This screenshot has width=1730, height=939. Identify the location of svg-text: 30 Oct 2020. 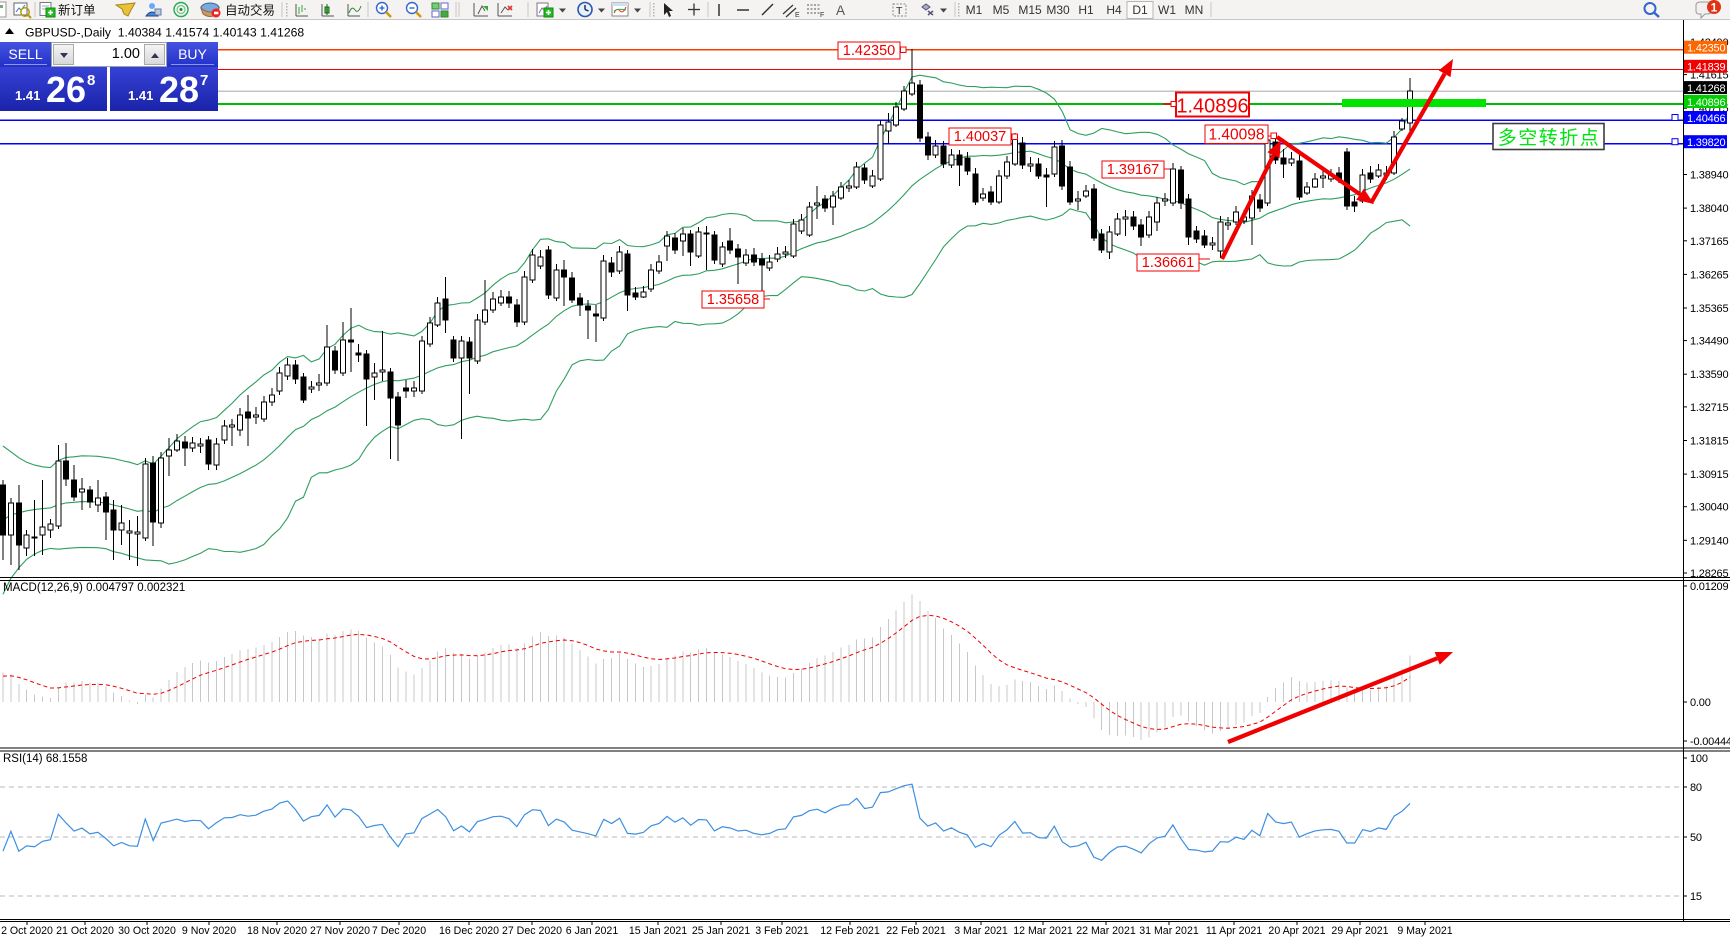
(147, 931).